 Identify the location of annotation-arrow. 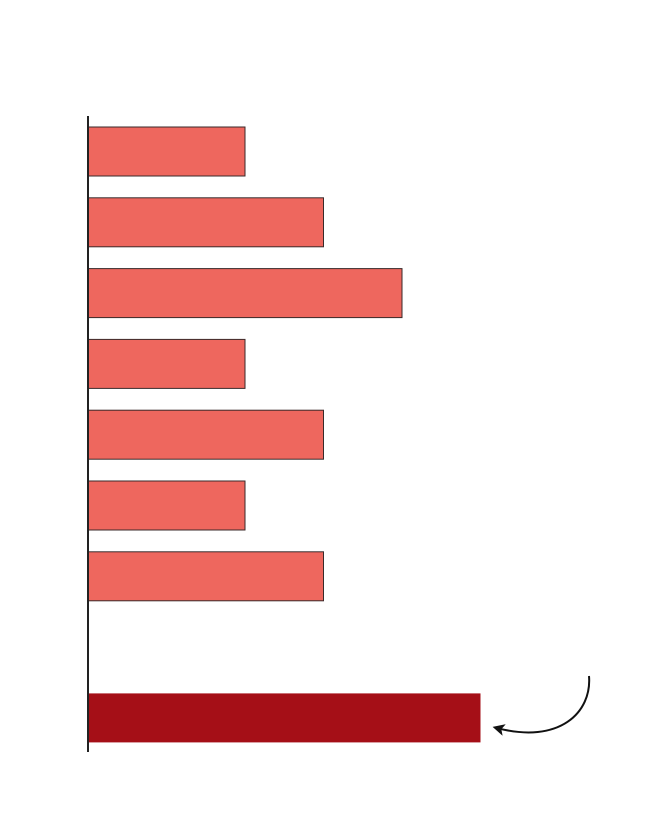
(541, 705).